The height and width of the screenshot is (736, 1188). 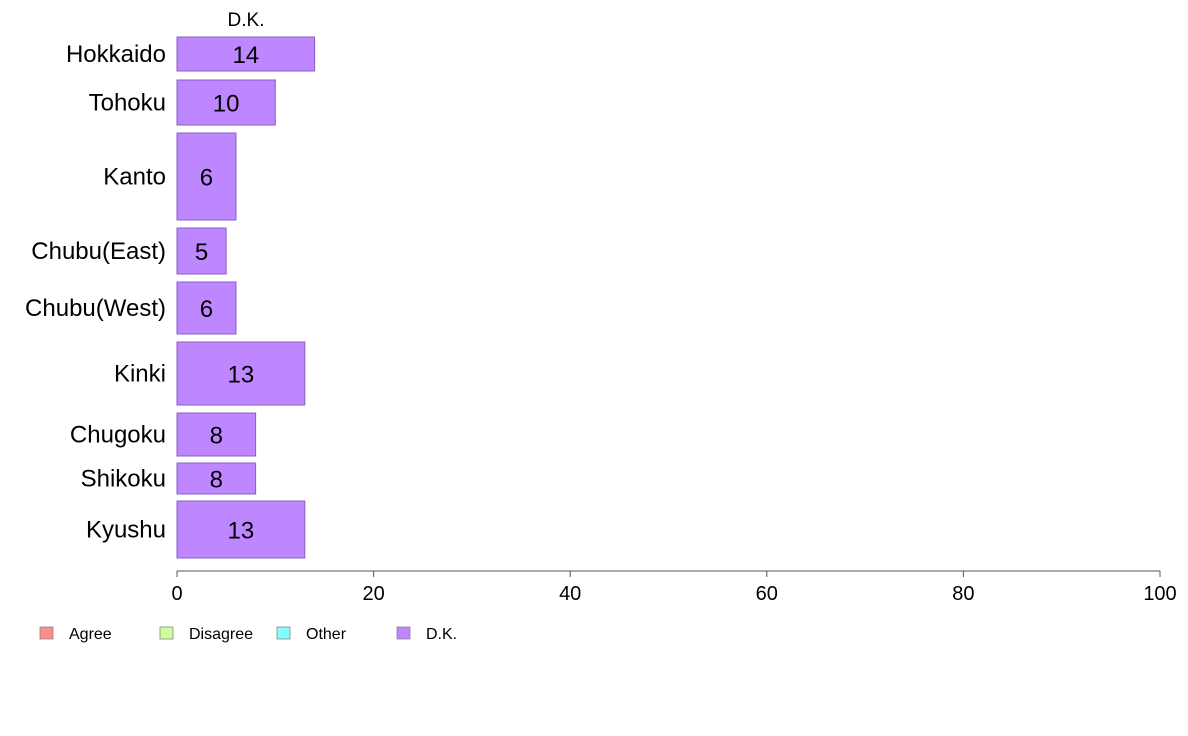 What do you see at coordinates (963, 594) in the screenshot?
I see `x-tick-label: 80` at bounding box center [963, 594].